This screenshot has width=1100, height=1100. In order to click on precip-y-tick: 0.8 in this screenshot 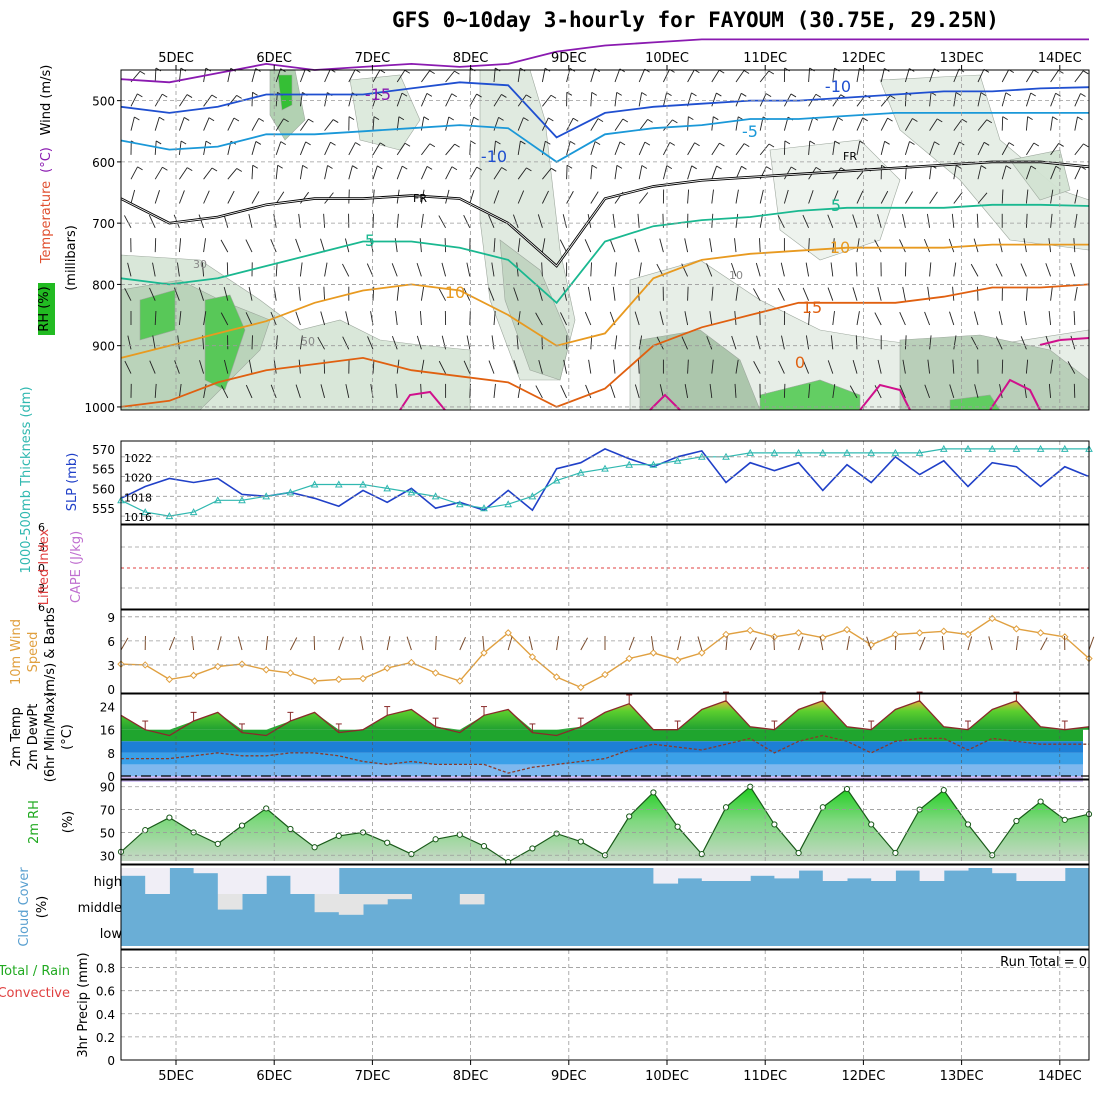, I will do `click(105, 969)`.